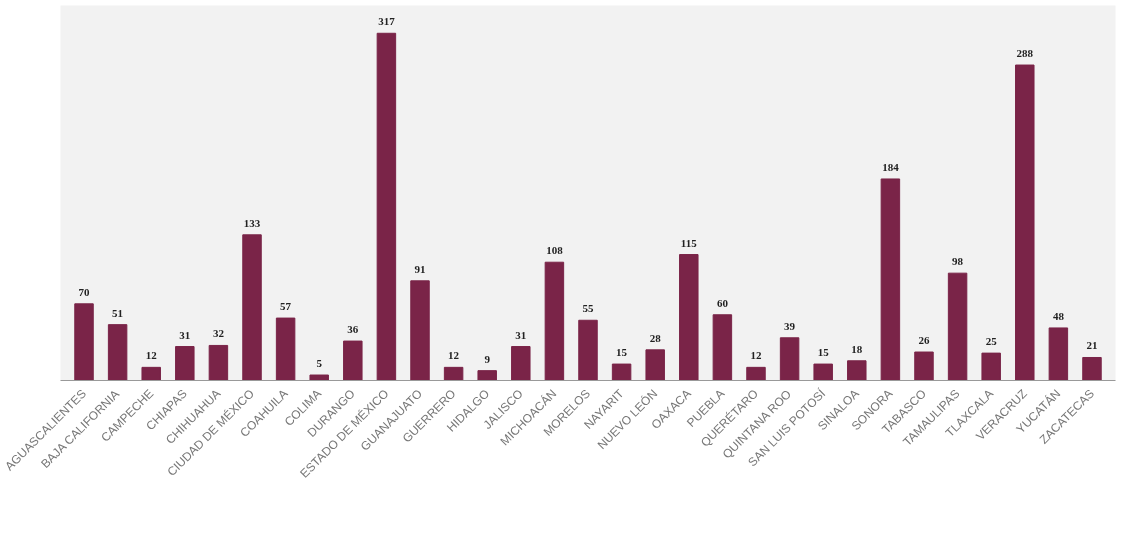 This screenshot has width=1126, height=537. Describe the element at coordinates (722, 302) in the screenshot. I see `data-label: 60` at that location.